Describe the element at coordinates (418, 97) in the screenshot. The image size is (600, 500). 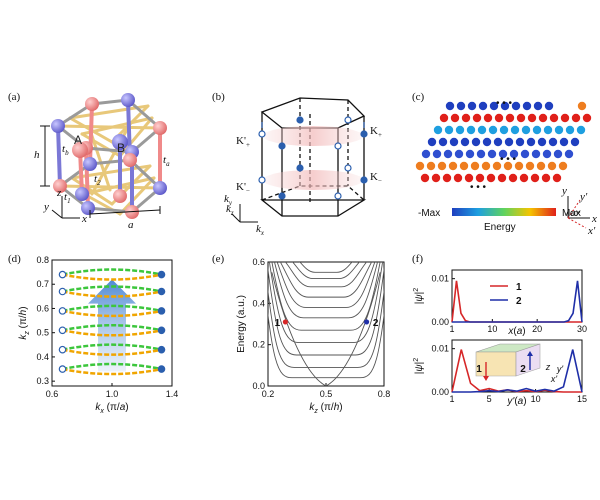
I see `panel-c-label: (c)` at that location.